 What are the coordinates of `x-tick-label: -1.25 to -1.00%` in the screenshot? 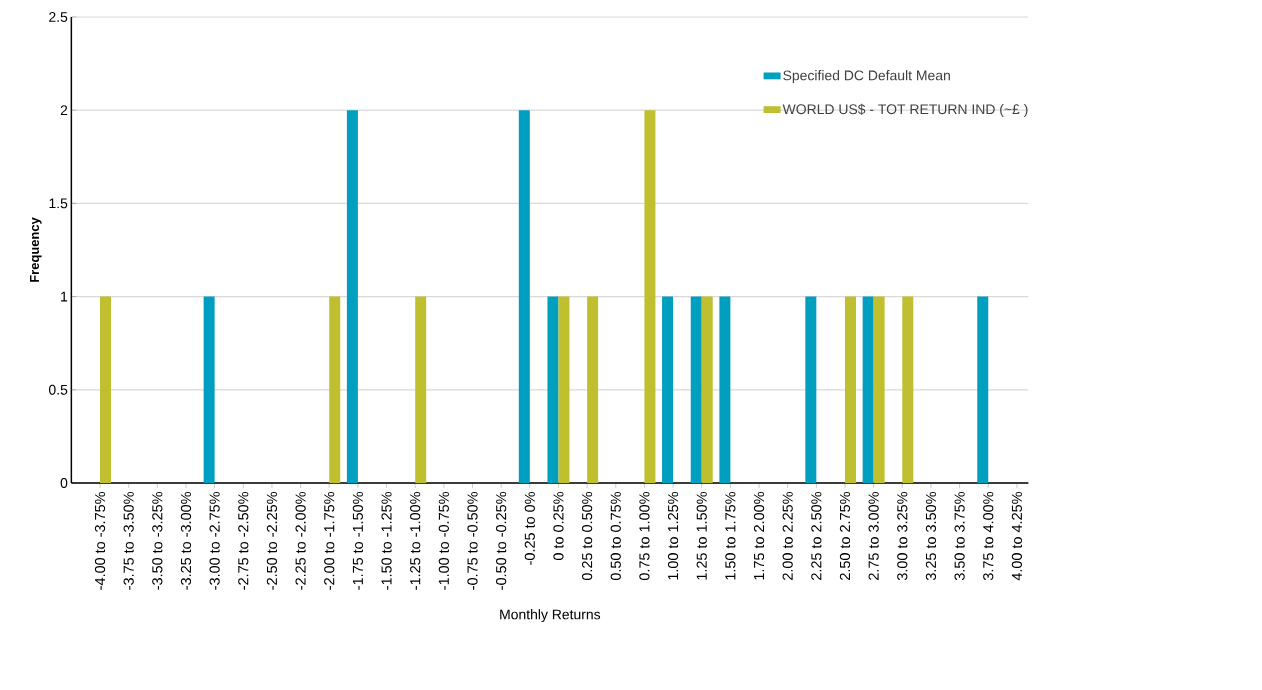 It's located at (415, 541).